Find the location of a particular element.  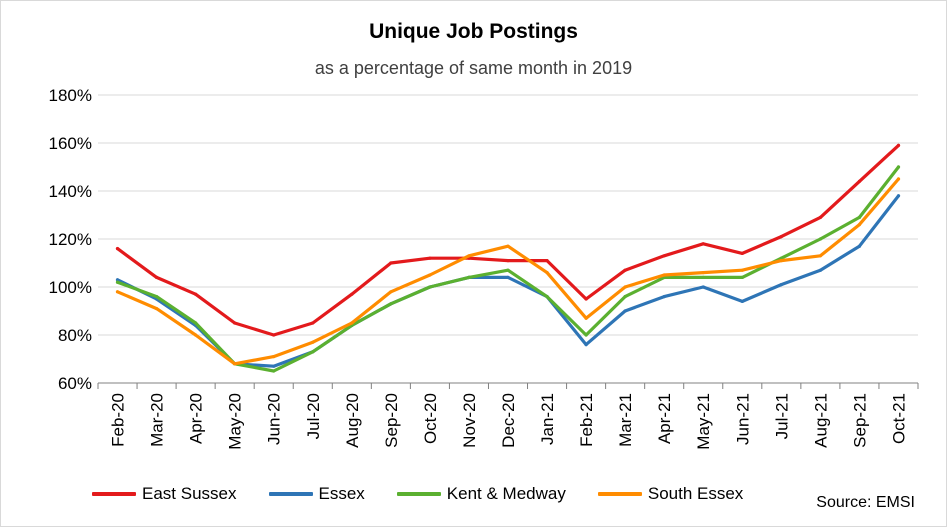

x-tick-label-jan-21: Jan-21 is located at coordinates (547, 419).